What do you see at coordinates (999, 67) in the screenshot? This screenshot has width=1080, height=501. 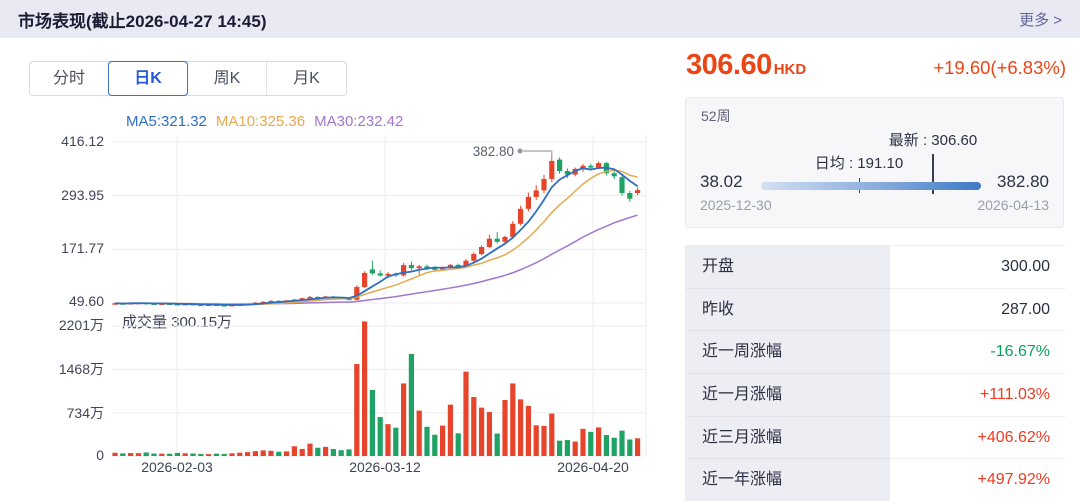 I see `price-change: +19.60(+6.83%)` at bounding box center [999, 67].